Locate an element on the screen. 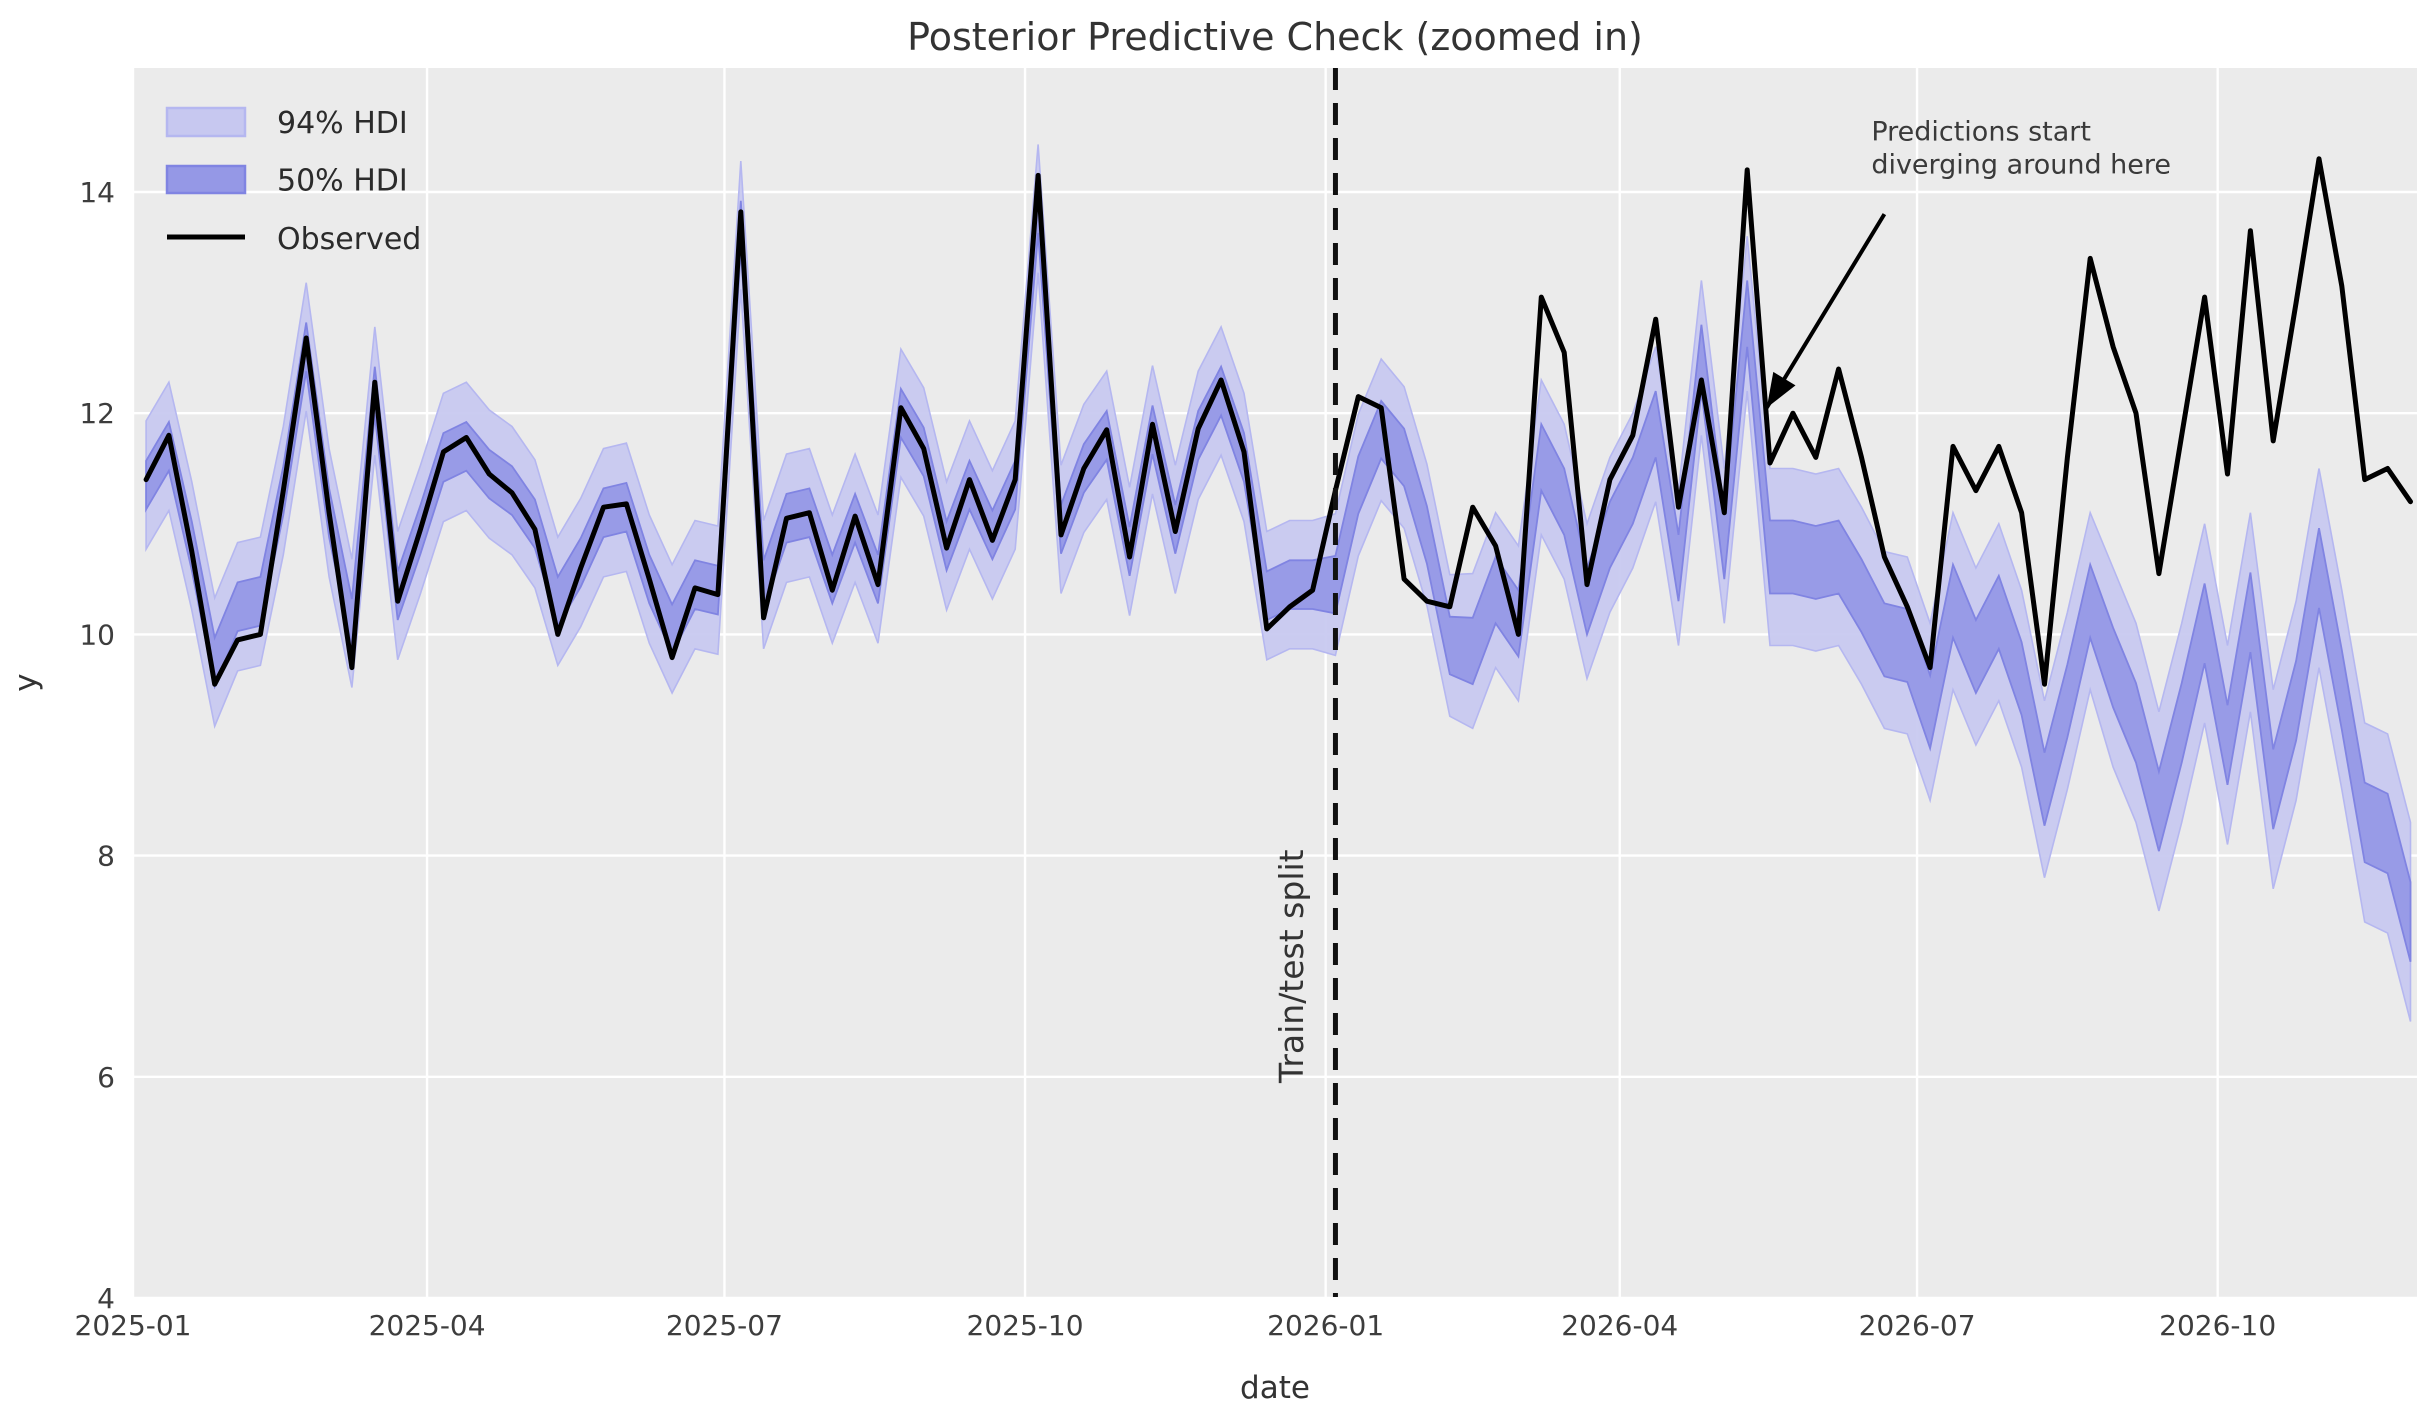 The height and width of the screenshot is (1423, 2423). y-tick-label: 12 is located at coordinates (97, 413).